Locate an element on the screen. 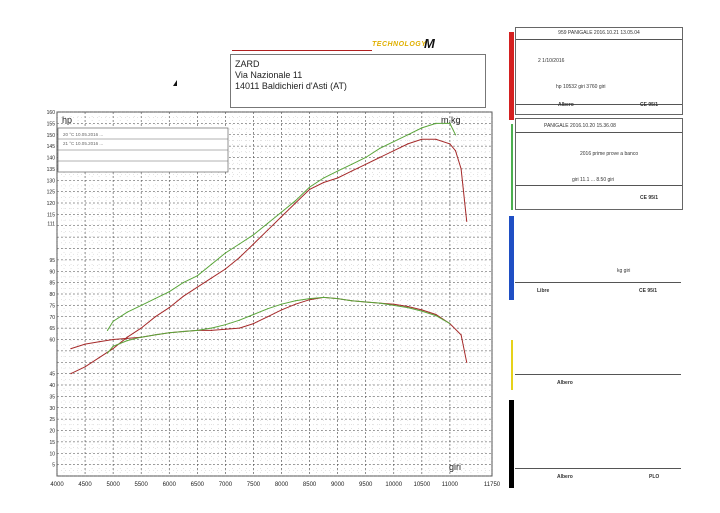  y-tick-label: 60 is located at coordinates (52, 341).